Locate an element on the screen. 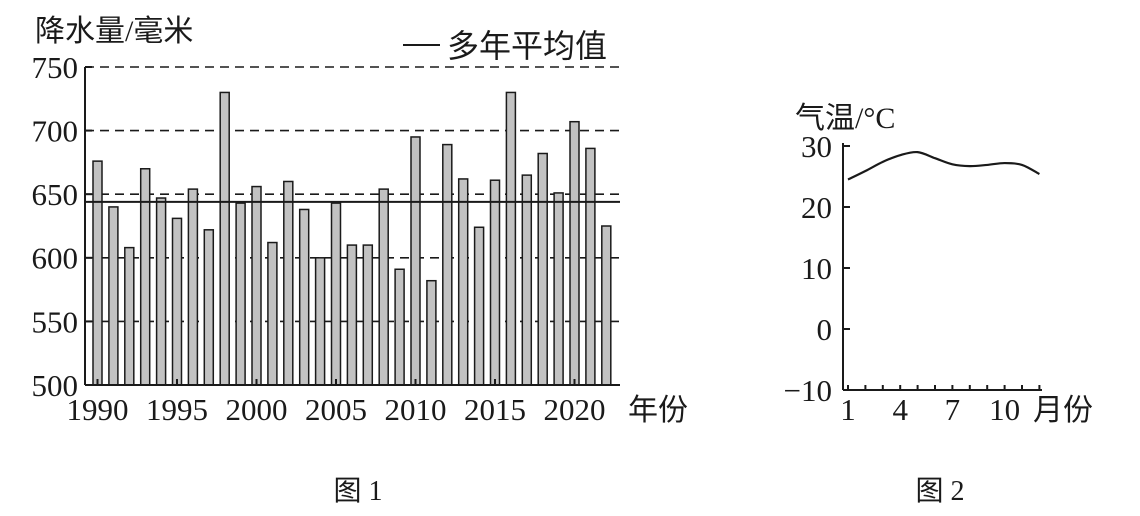 The height and width of the screenshot is (516, 1140). bar-1999 is located at coordinates (240, 294).